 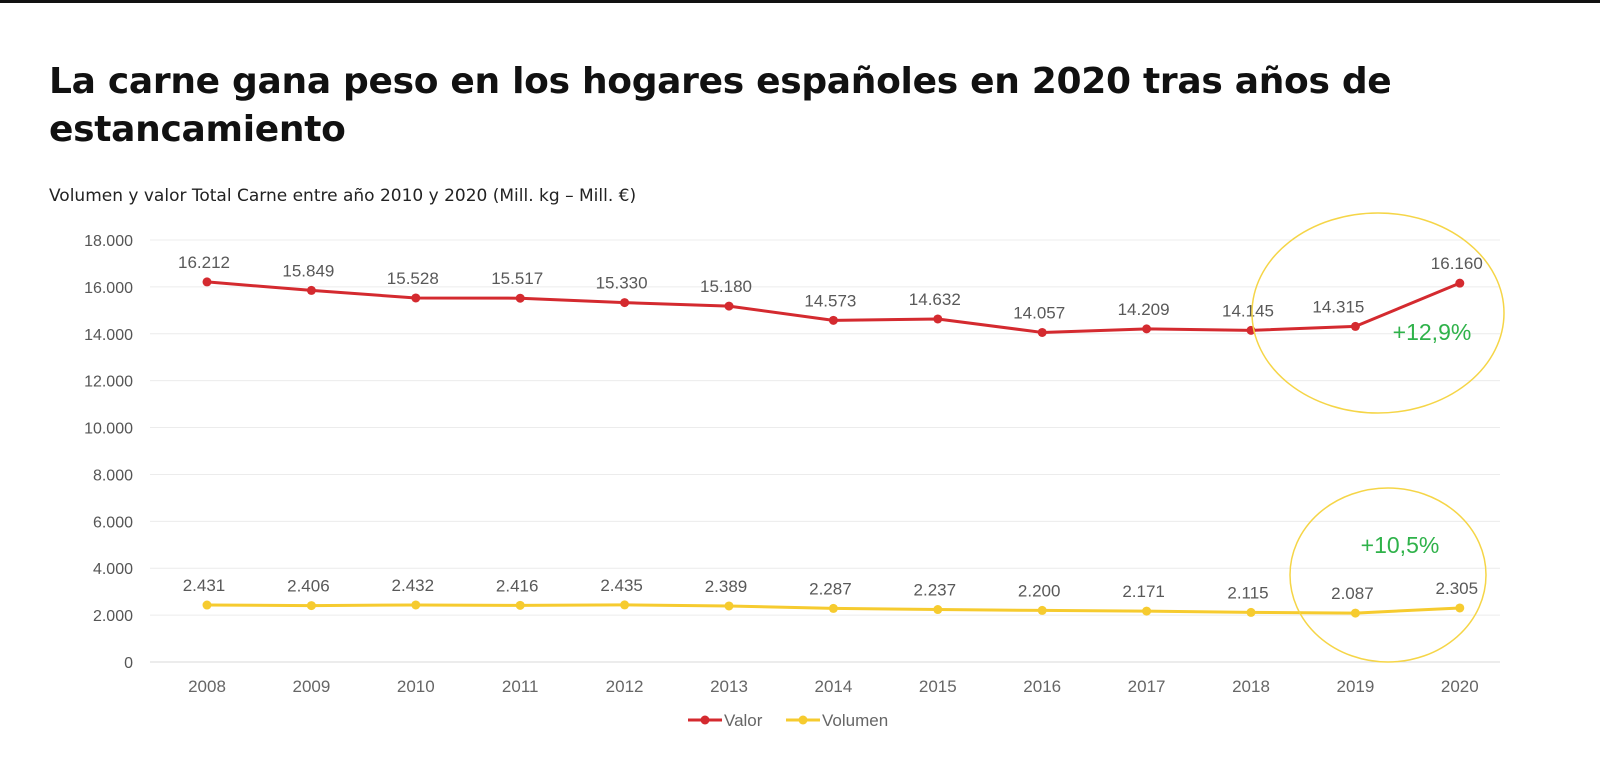 I want to click on data-label: 2.305, so click(x=1457, y=588).